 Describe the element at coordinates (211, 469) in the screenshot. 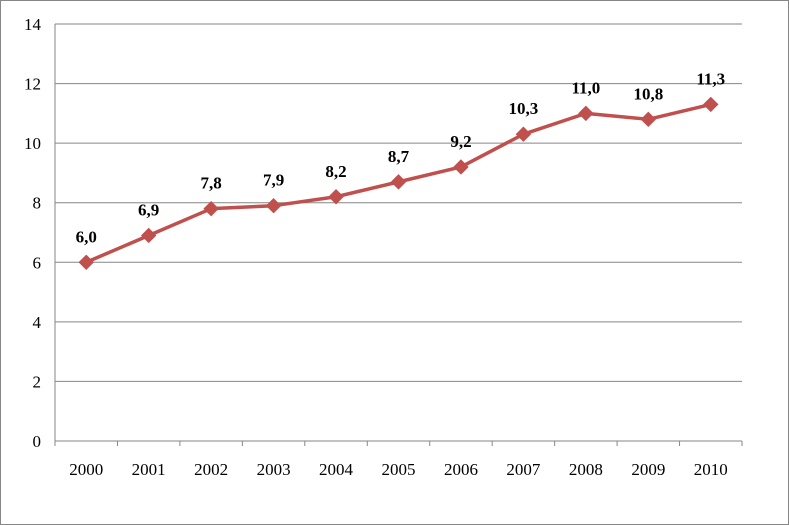

I see `x-tick-label: 2002` at that location.